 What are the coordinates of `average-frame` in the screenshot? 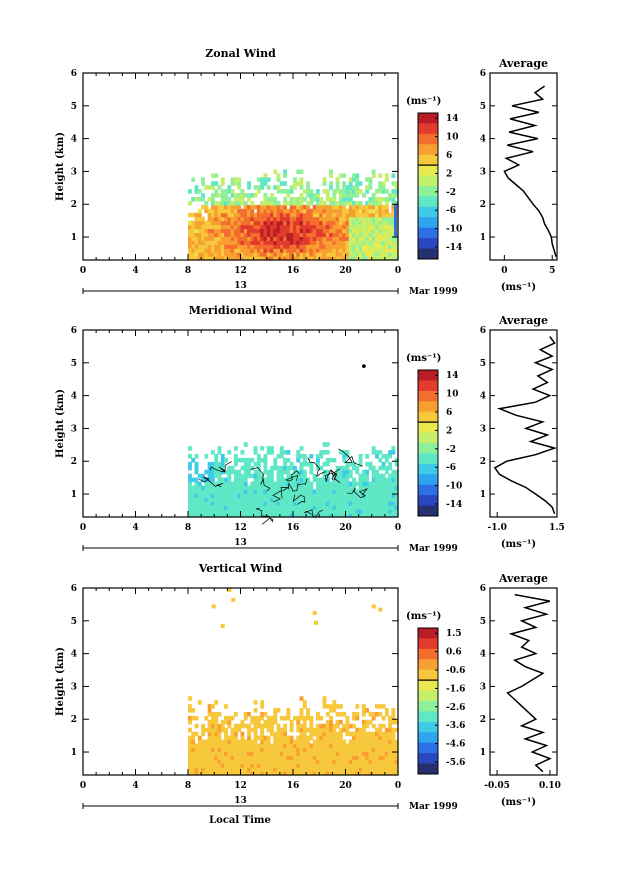 It's located at (523, 166).